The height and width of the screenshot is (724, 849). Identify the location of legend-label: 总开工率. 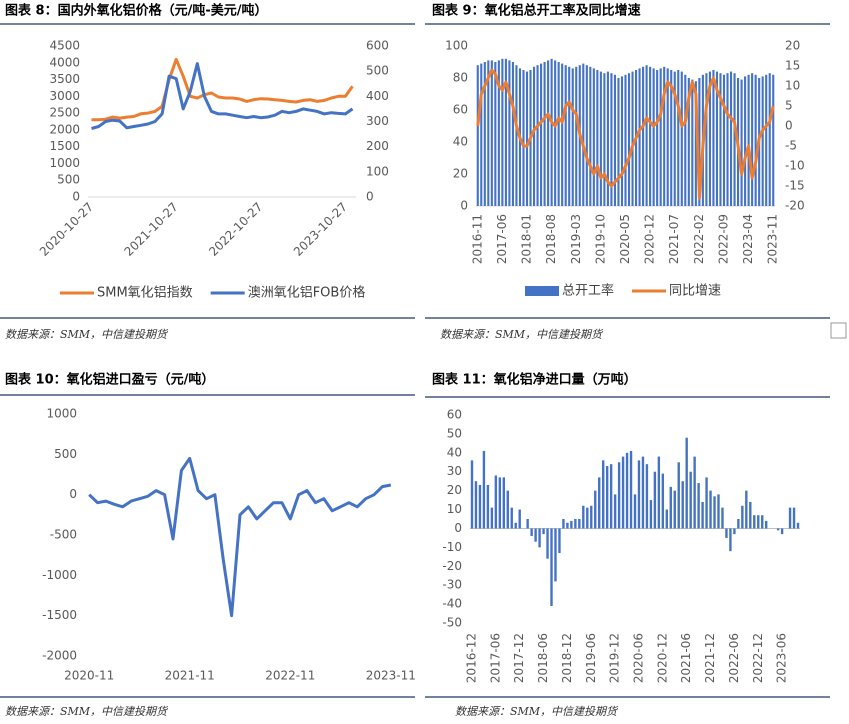
(588, 291).